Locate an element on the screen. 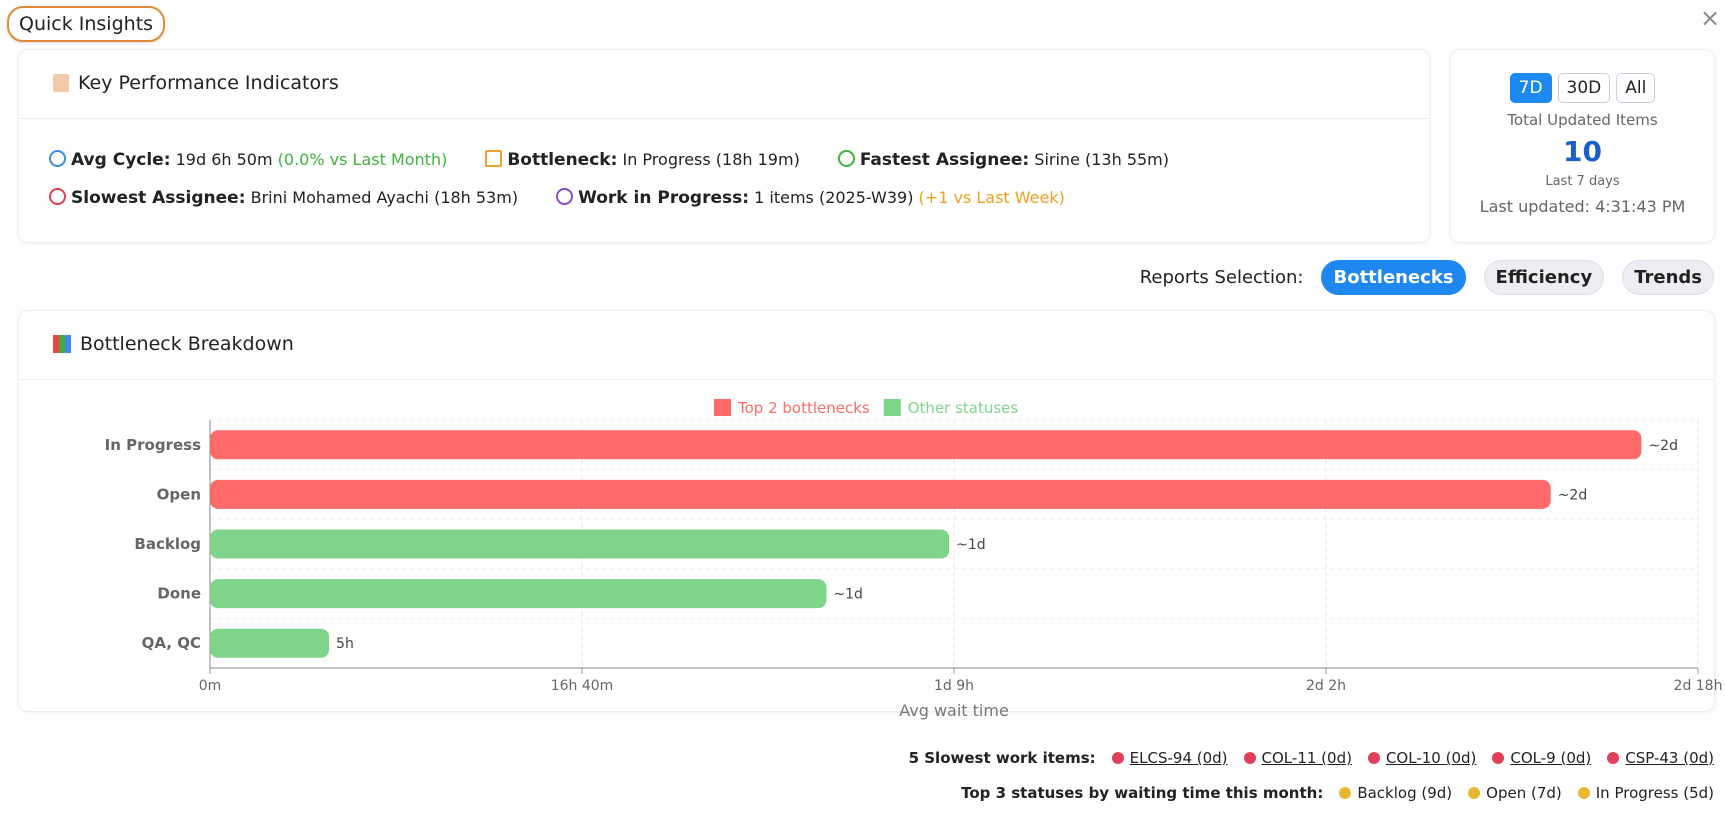  status-text: Backlog (9d) is located at coordinates (1405, 793).